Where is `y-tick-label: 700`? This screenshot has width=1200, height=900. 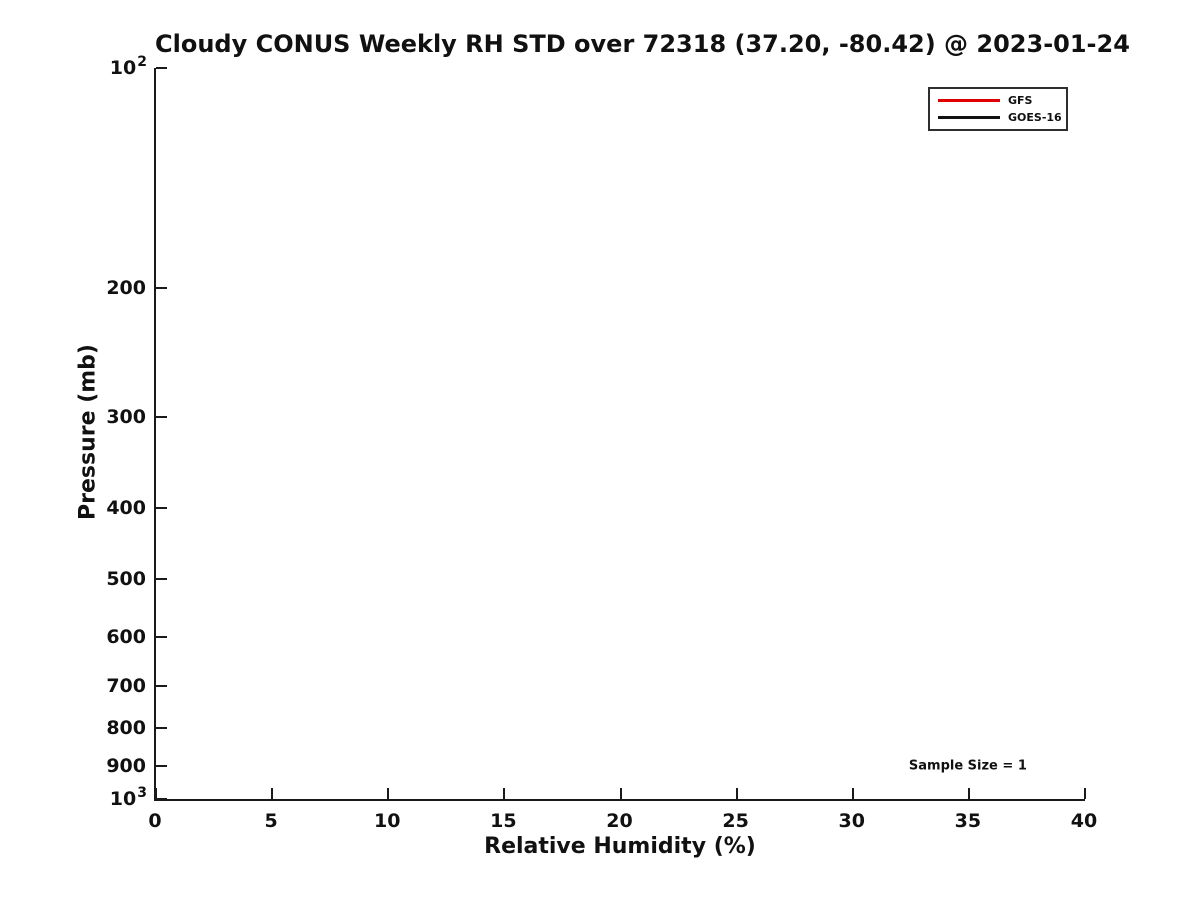
y-tick-label: 700 is located at coordinates (126, 685).